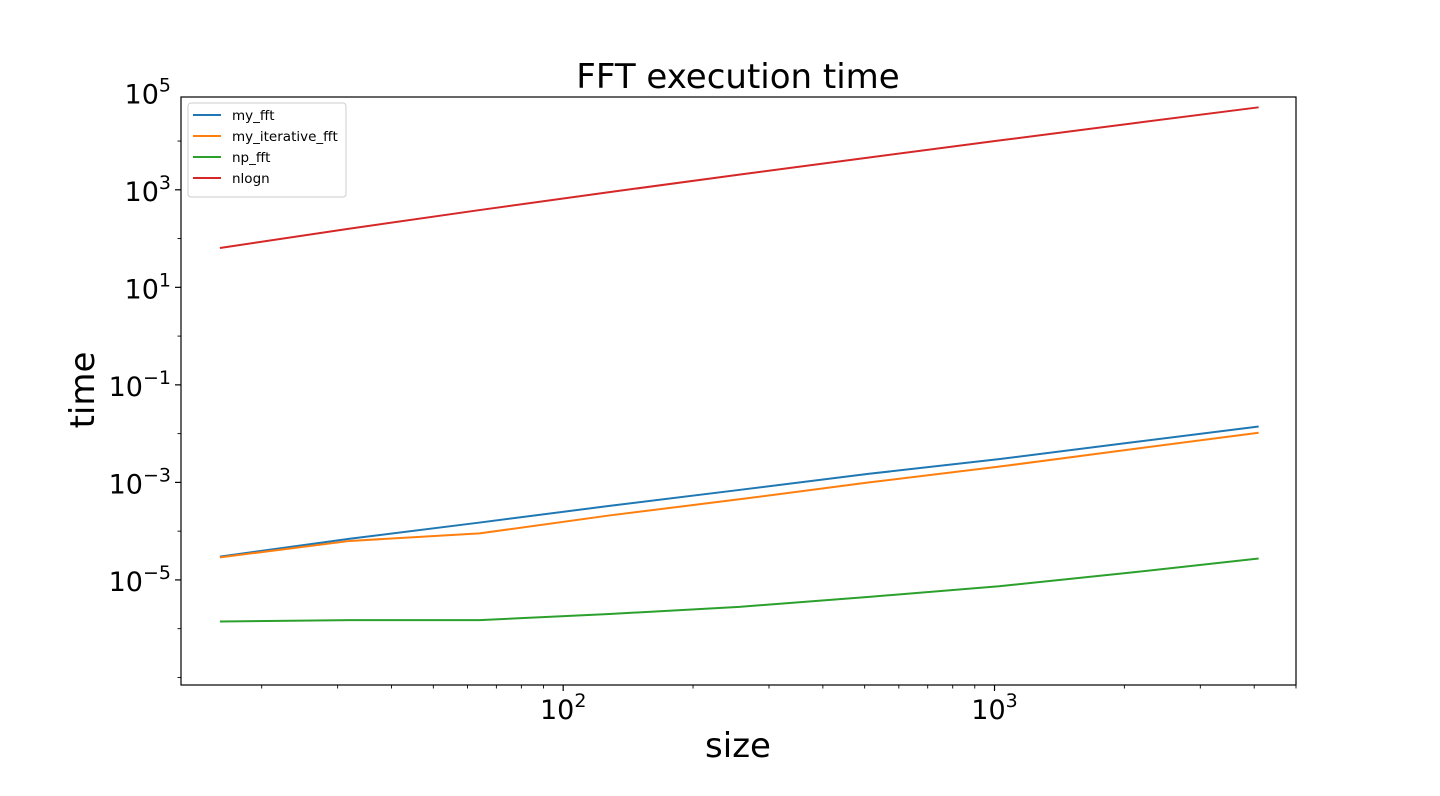  I want to click on y-tick-label: 10¹, so click(148, 287).